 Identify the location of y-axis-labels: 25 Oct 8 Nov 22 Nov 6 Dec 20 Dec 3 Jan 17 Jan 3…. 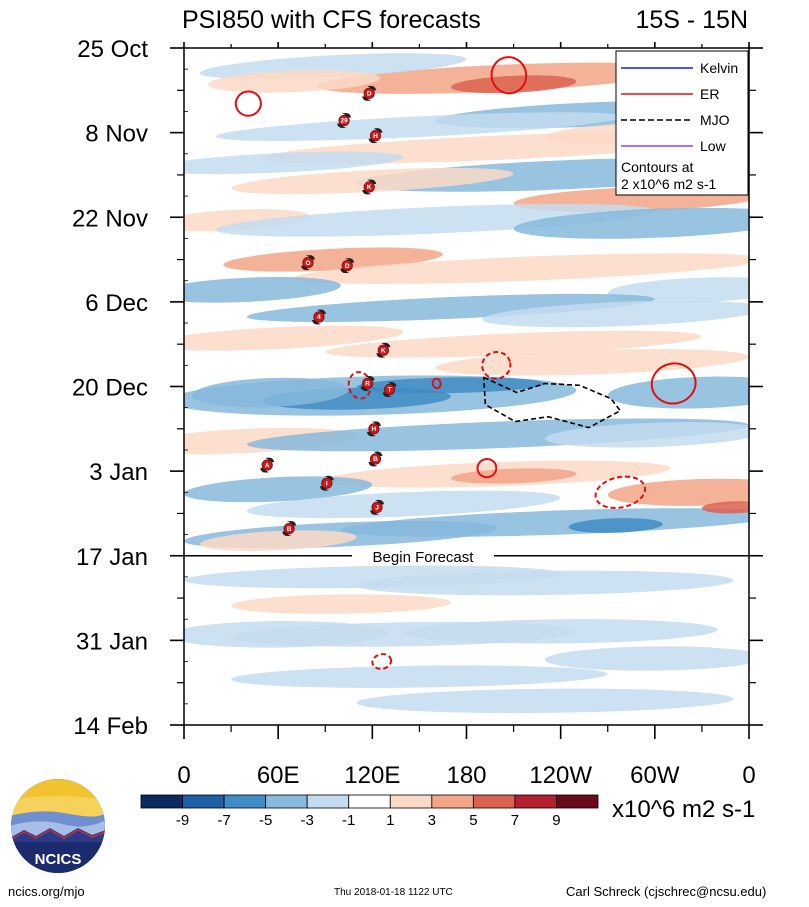
(110, 388).